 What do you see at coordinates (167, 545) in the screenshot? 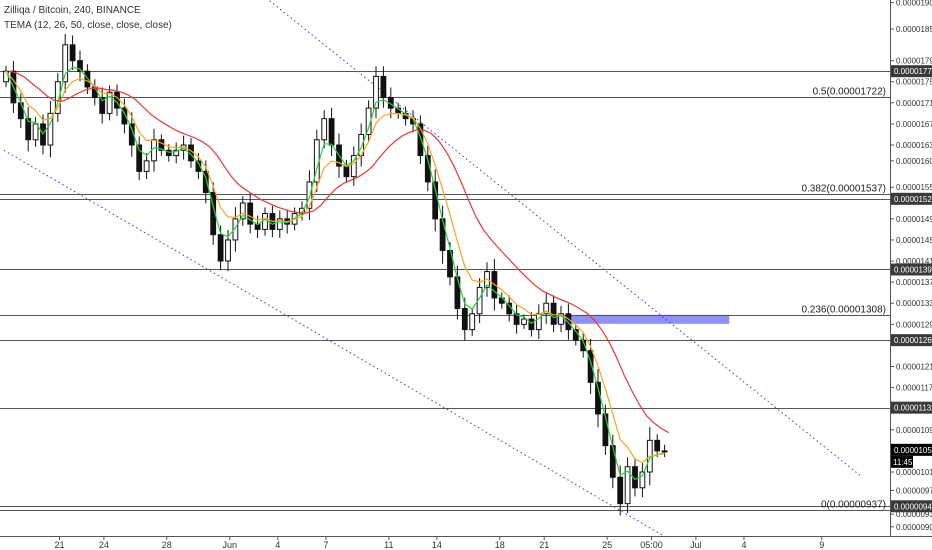
I see `time-tick-label: 28` at bounding box center [167, 545].